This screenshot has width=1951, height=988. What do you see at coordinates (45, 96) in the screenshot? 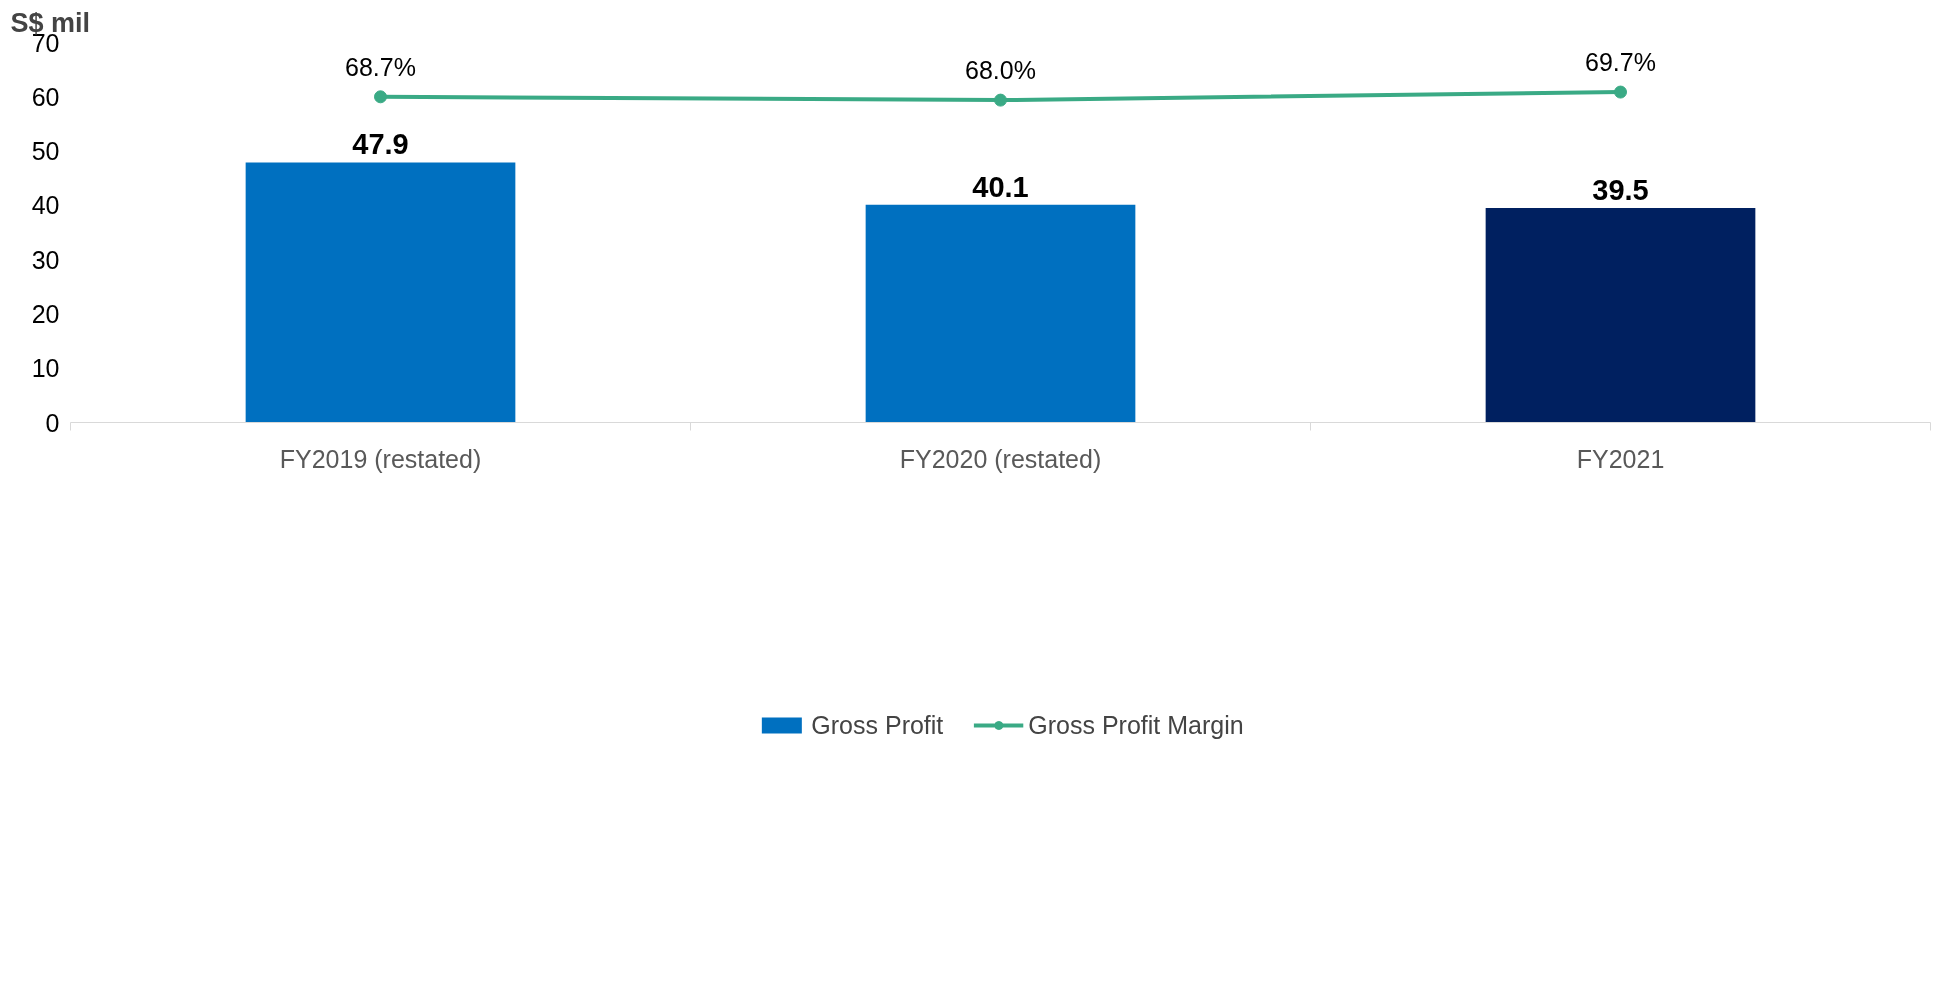
I see `y-tick-label: 60` at bounding box center [45, 96].